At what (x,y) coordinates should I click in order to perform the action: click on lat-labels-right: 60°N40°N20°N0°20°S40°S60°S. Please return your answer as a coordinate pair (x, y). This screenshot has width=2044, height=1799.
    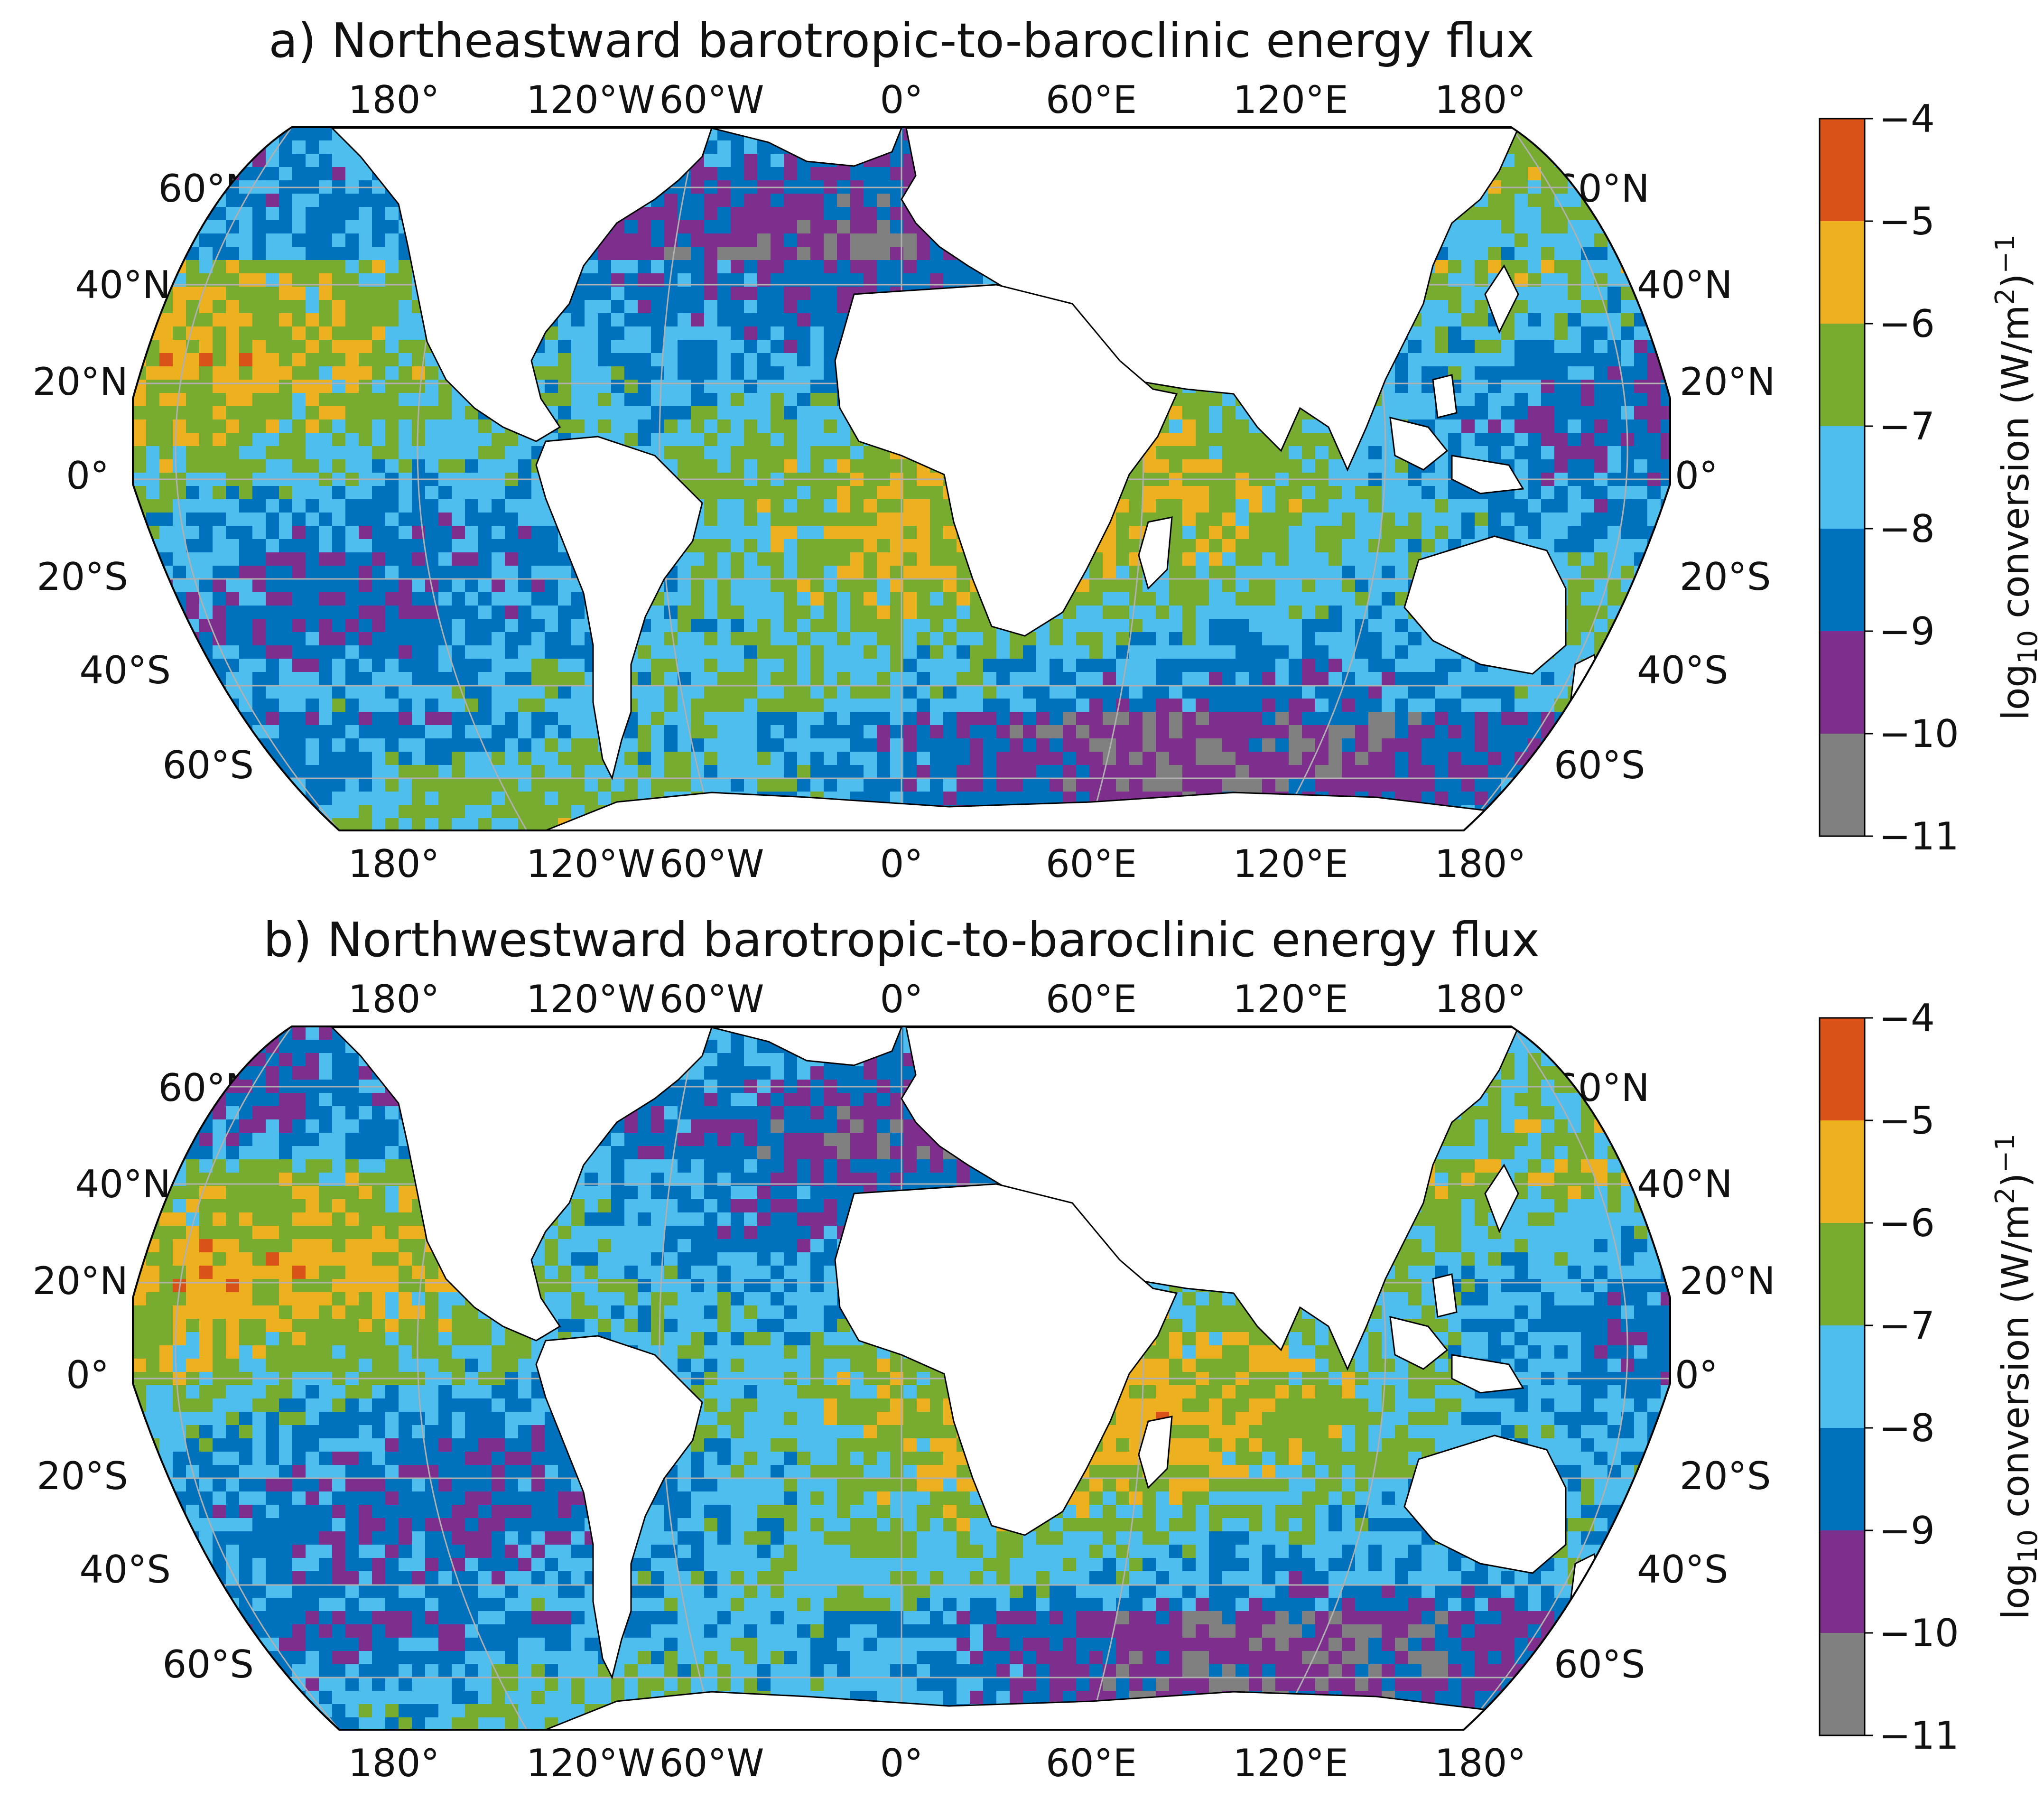
    Looking at the image, I should click on (1664, 1376).